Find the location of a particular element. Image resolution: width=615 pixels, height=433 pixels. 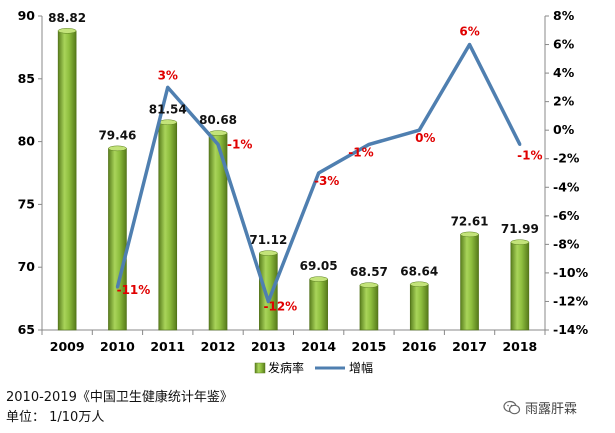

bar-value-label: 71.99 is located at coordinates (520, 229).